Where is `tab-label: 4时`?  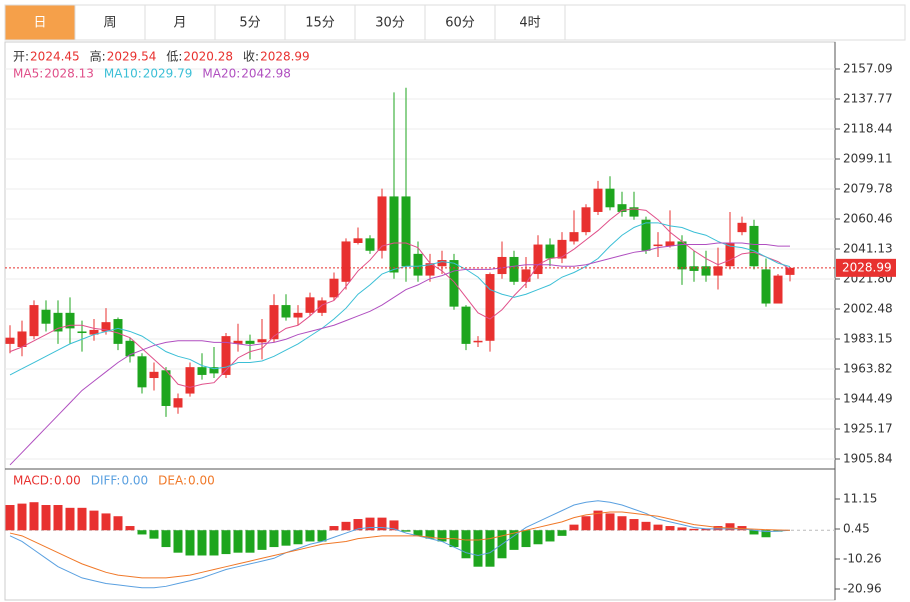
tab-label: 4时 is located at coordinates (529, 23).